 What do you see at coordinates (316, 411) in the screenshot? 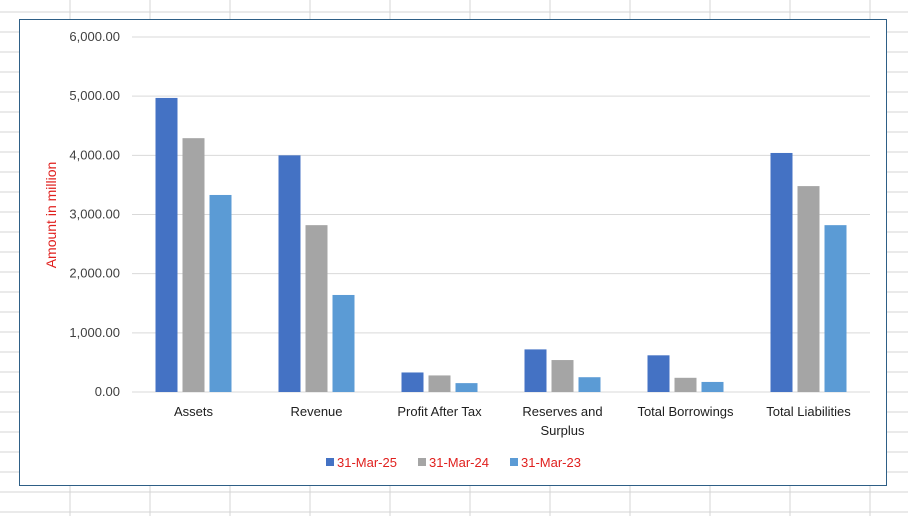
I see `x-category-label: Revenue` at bounding box center [316, 411].